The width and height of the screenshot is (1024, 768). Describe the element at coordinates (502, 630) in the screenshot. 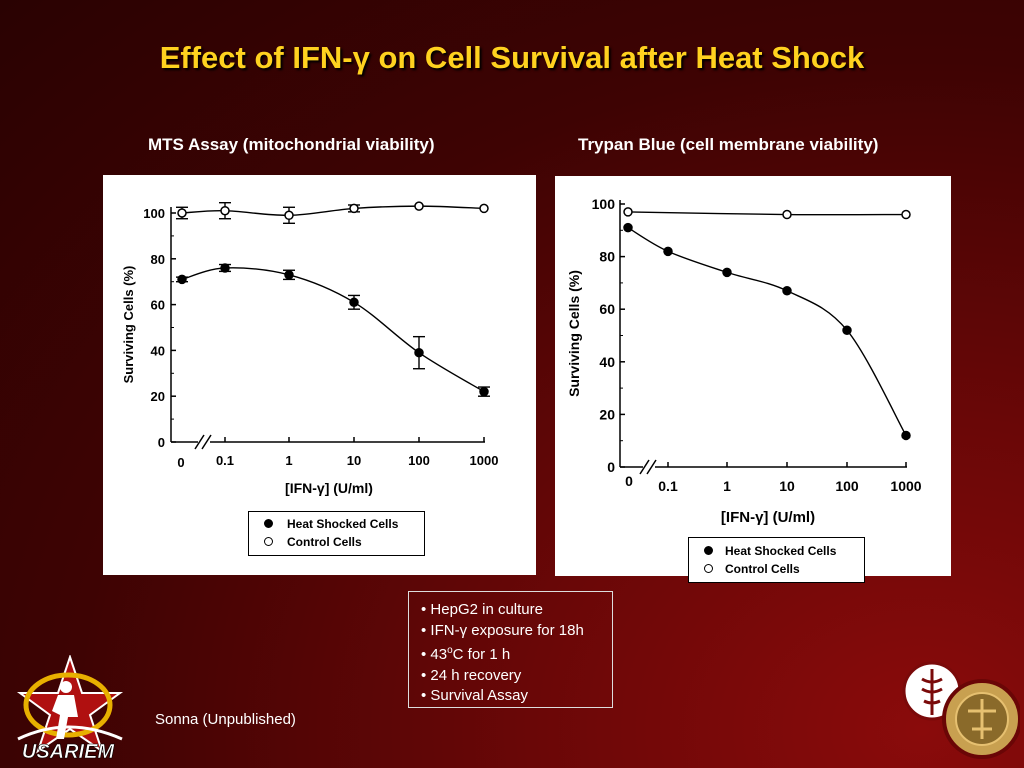

I see `bullet-1: • IFN-γ exposure for 18h` at that location.